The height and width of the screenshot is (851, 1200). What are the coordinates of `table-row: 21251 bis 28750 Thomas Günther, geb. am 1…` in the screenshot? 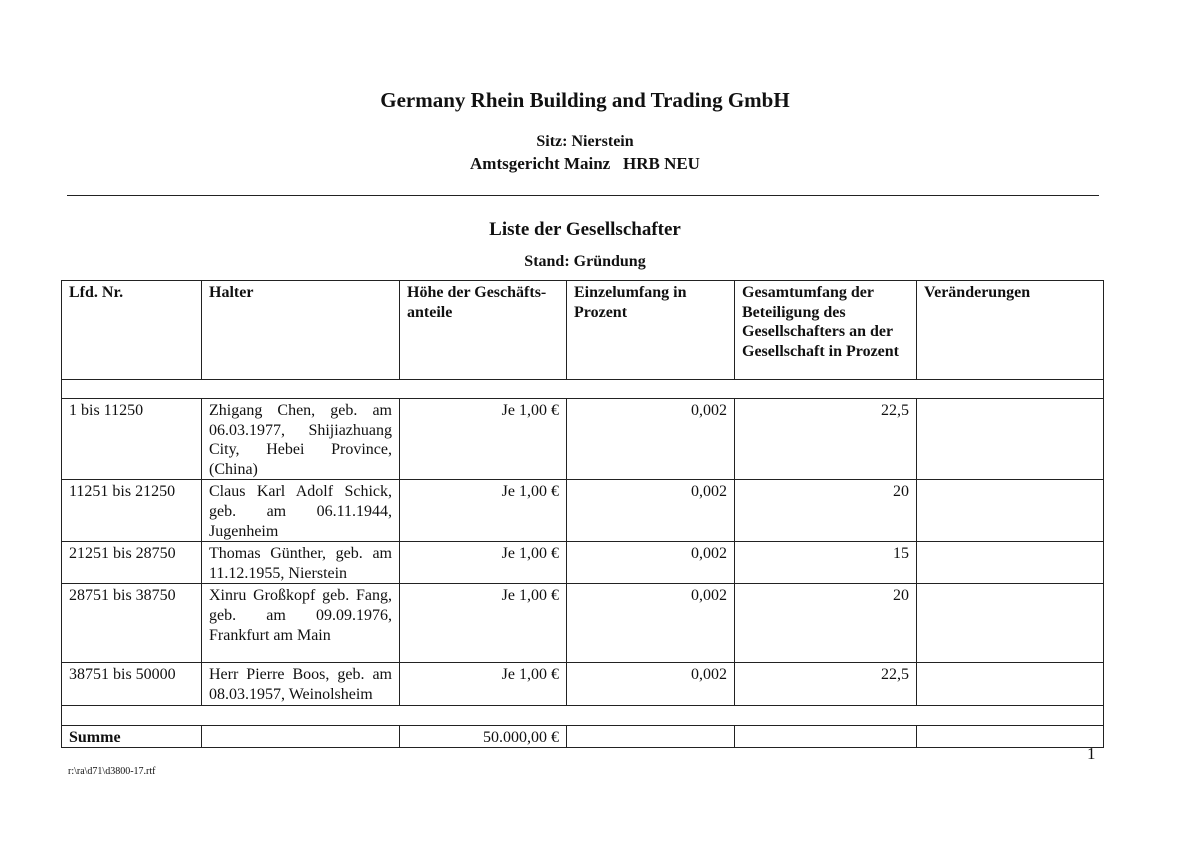 It's located at (582, 563).